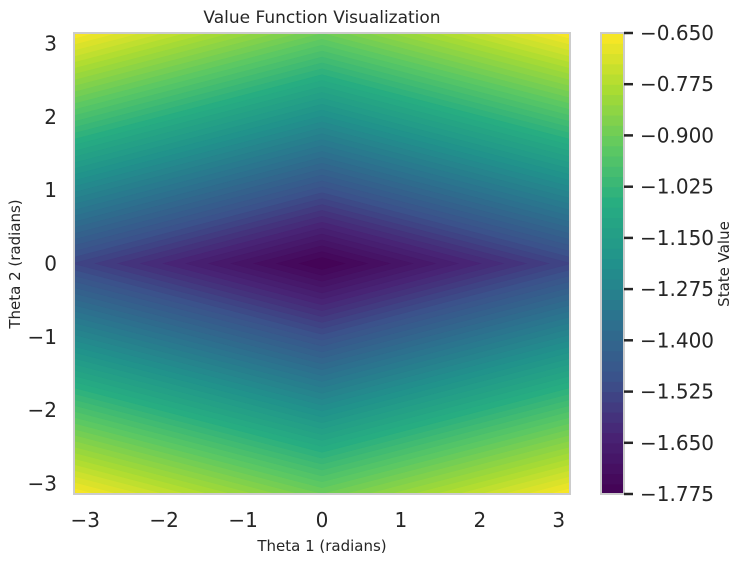 The height and width of the screenshot is (566, 742). I want to click on colorbar-tick-label: −1.650, so click(677, 443).